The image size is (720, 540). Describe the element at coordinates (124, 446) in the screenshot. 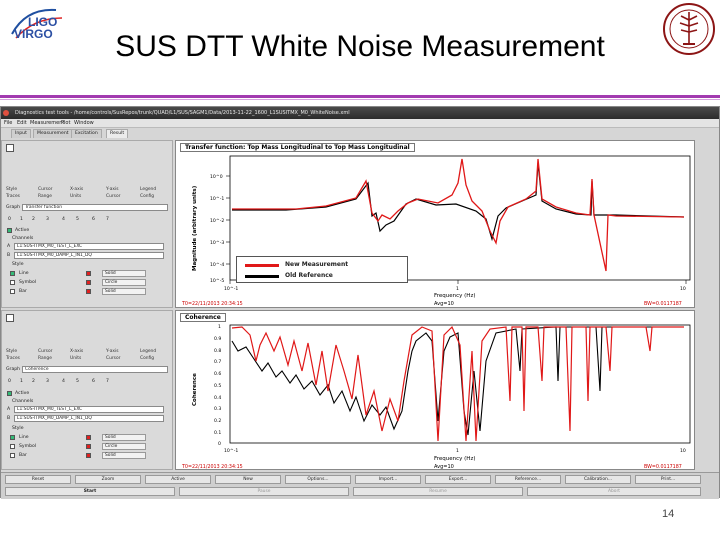

I see `symbol-style-select-b: Circle` at that location.